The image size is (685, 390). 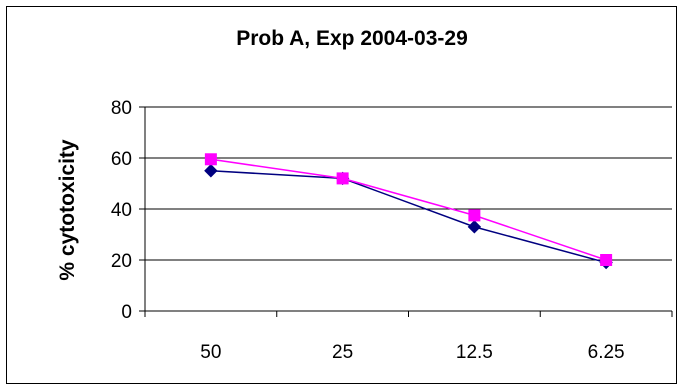 What do you see at coordinates (606, 352) in the screenshot?
I see `x-tick-label: 6.25` at bounding box center [606, 352].